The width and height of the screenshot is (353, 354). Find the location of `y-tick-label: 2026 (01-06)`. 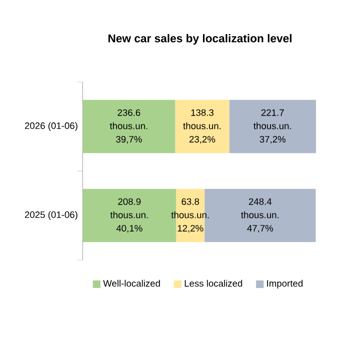

y-tick-label: 2026 (01-06) is located at coordinates (51, 126).